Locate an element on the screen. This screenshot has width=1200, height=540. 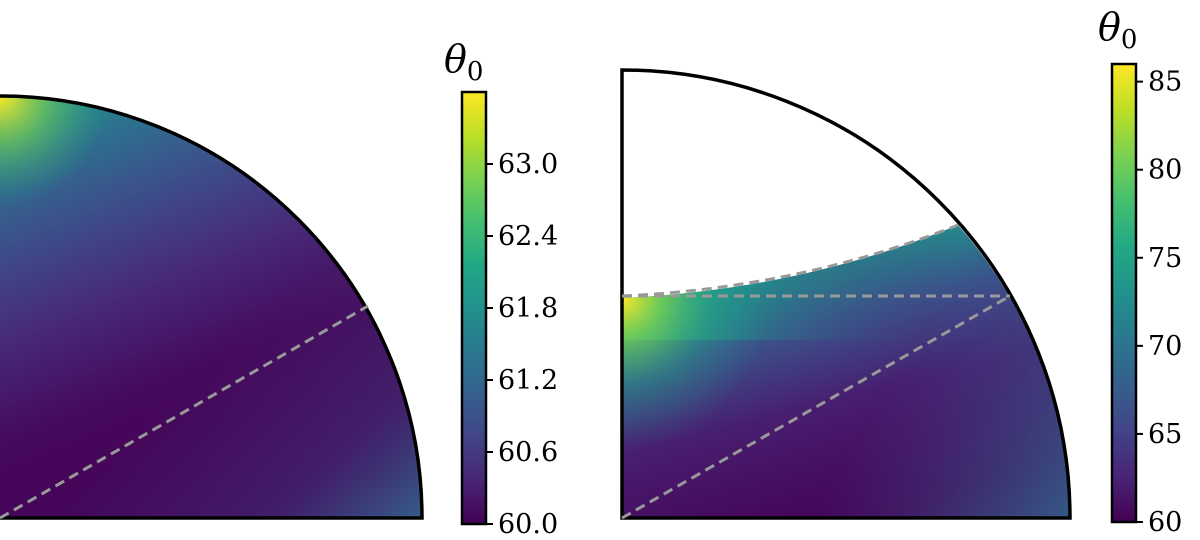
left-colorbar-gradient is located at coordinates (474, 308).